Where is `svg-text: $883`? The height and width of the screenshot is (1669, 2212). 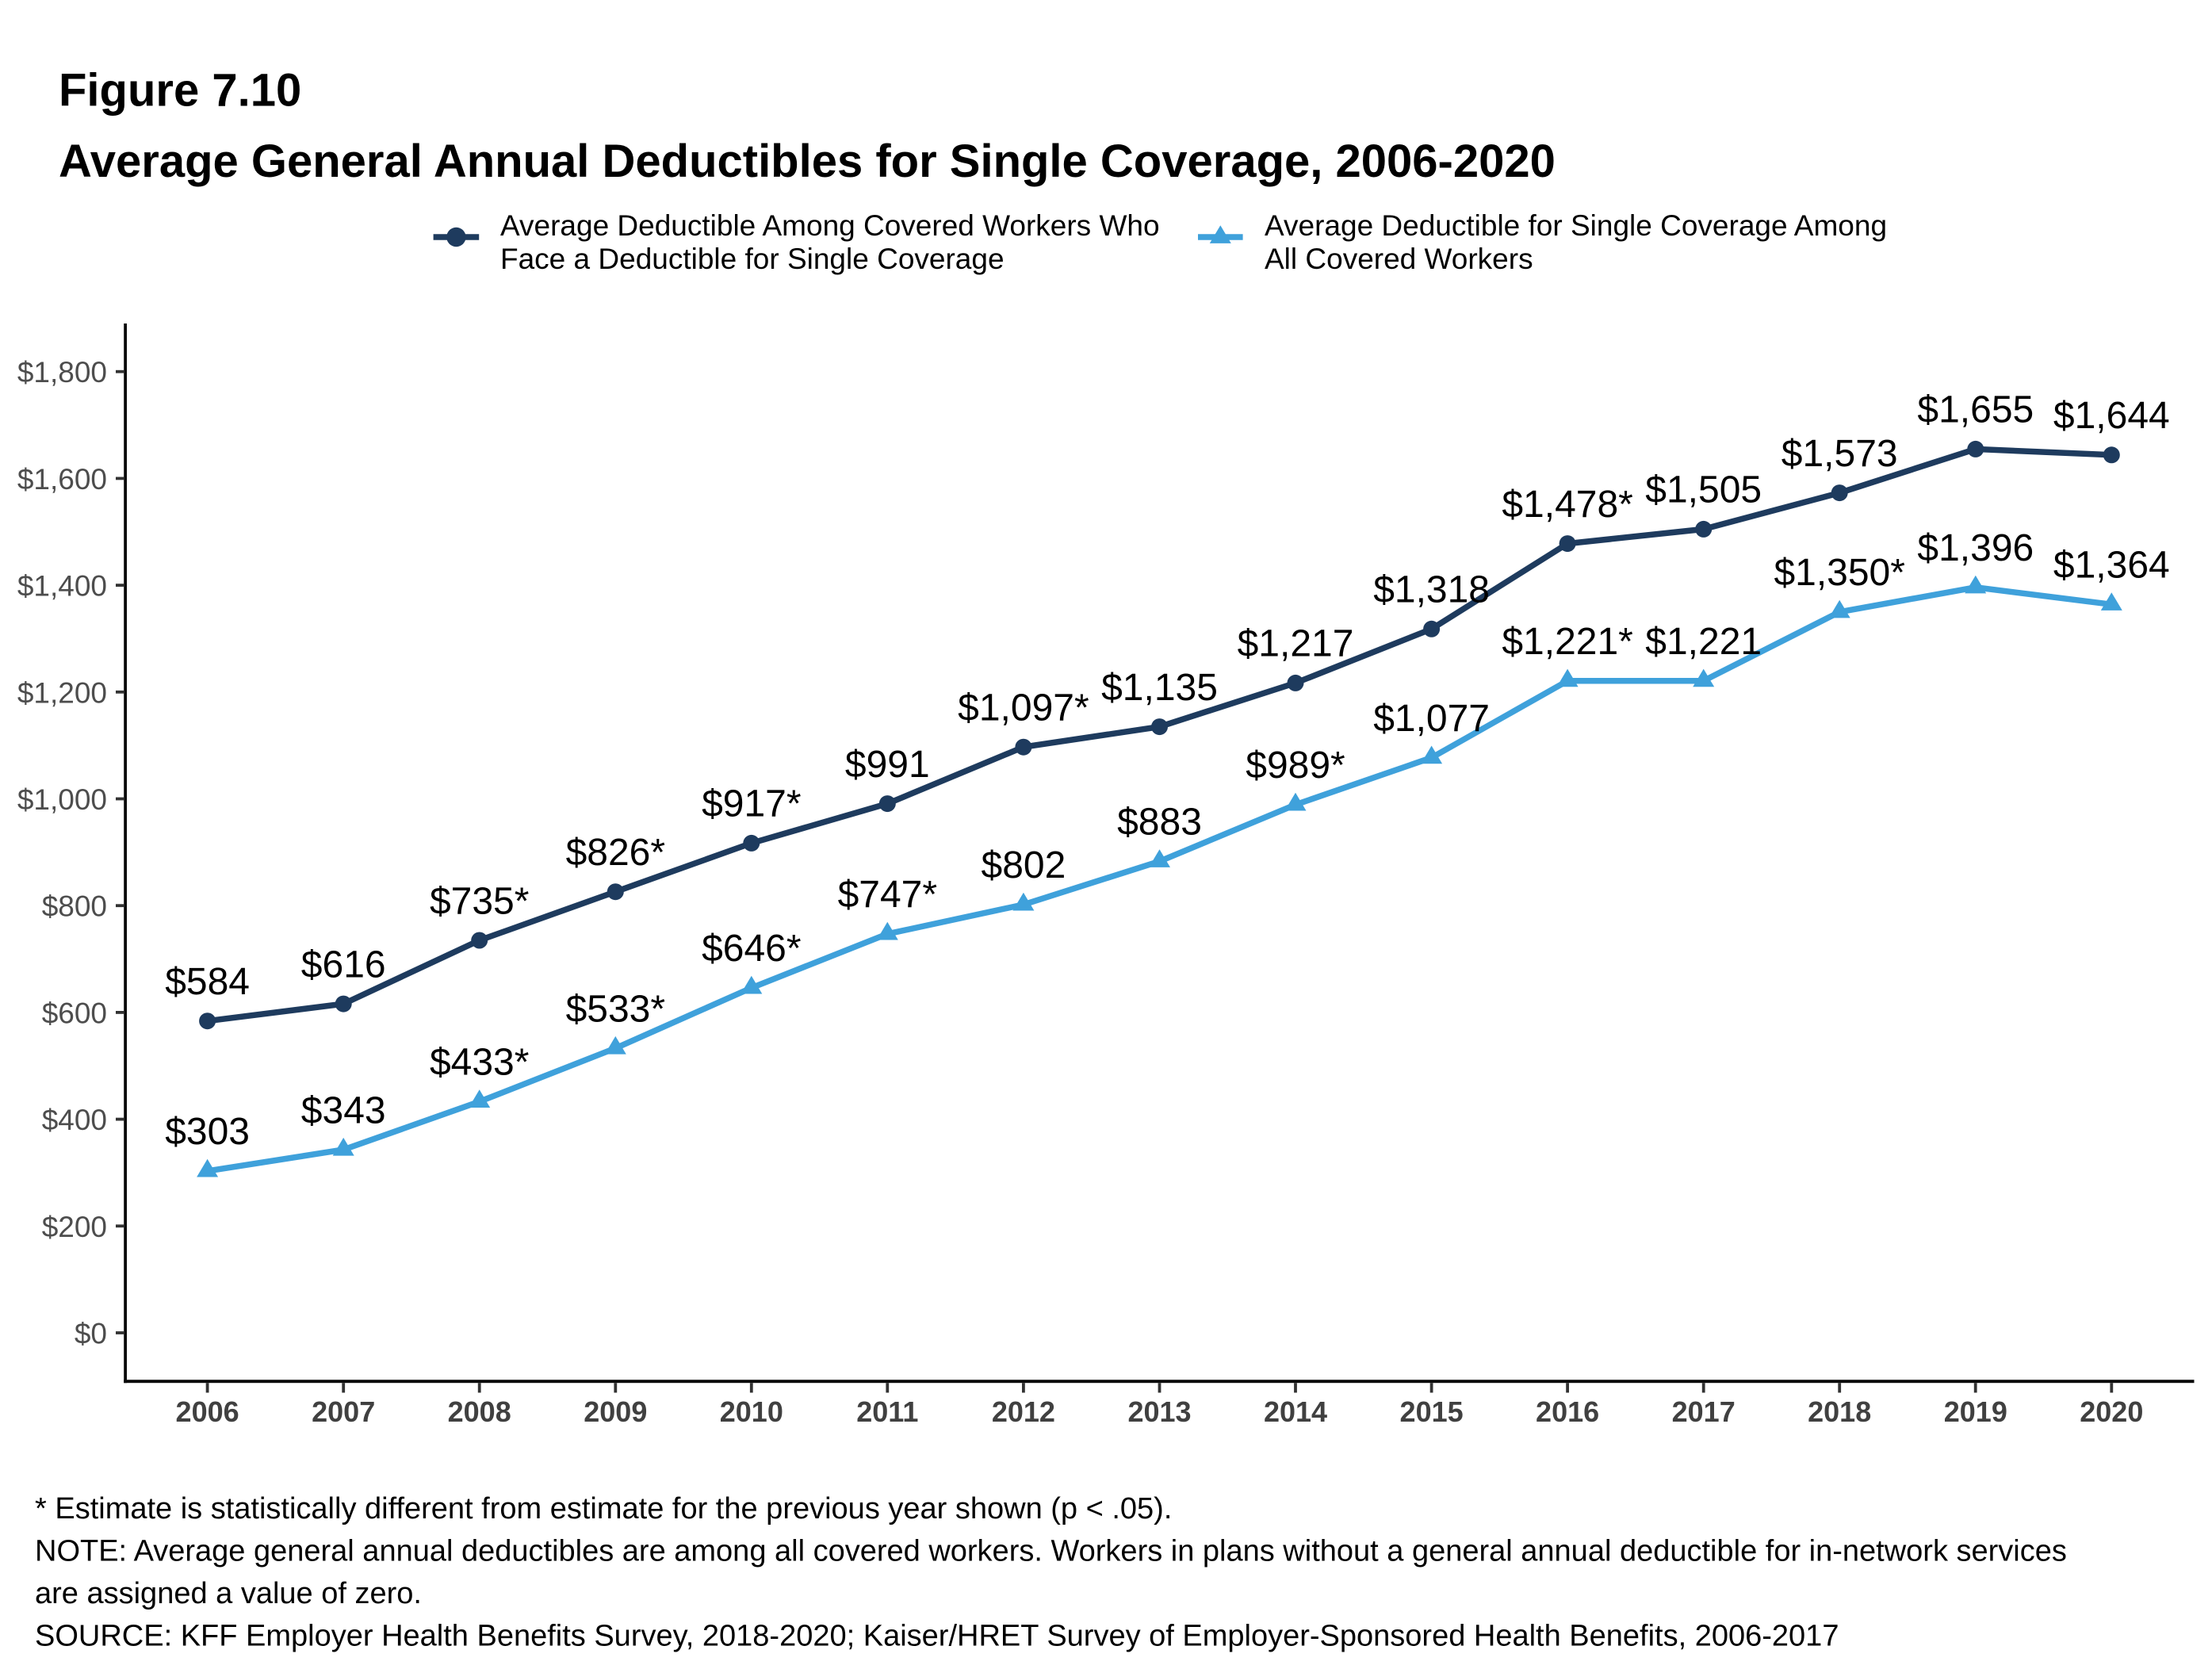 svg-text: $883 is located at coordinates (1159, 823).